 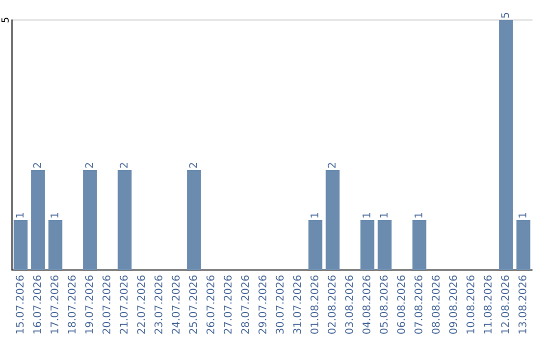 I want to click on x-tick-label: 25.07.2026, so click(x=193, y=305).